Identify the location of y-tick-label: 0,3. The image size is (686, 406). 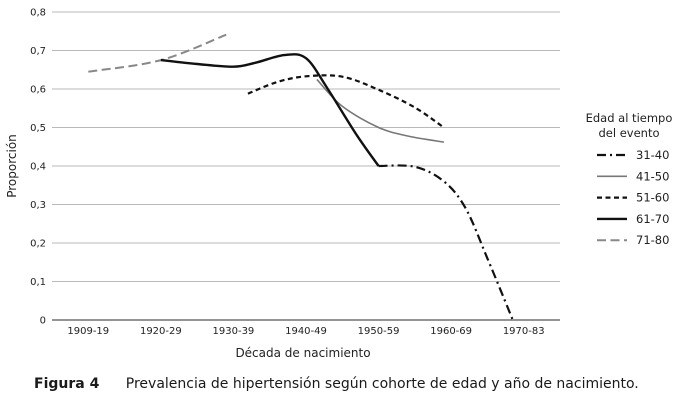
(38, 205).